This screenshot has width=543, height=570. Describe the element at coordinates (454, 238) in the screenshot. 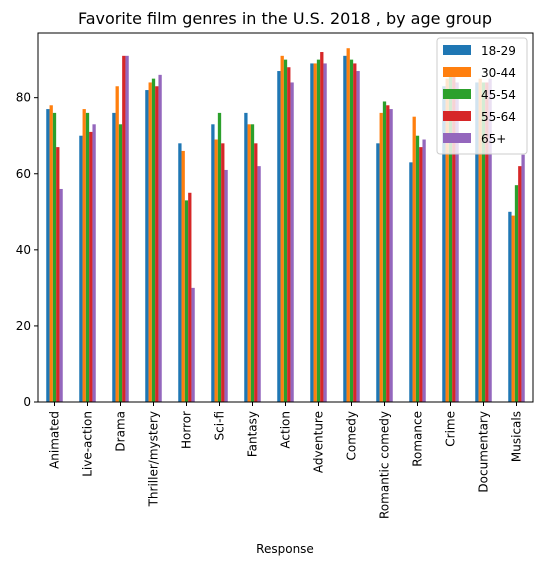

I see `bar-55-64-Crime` at that location.